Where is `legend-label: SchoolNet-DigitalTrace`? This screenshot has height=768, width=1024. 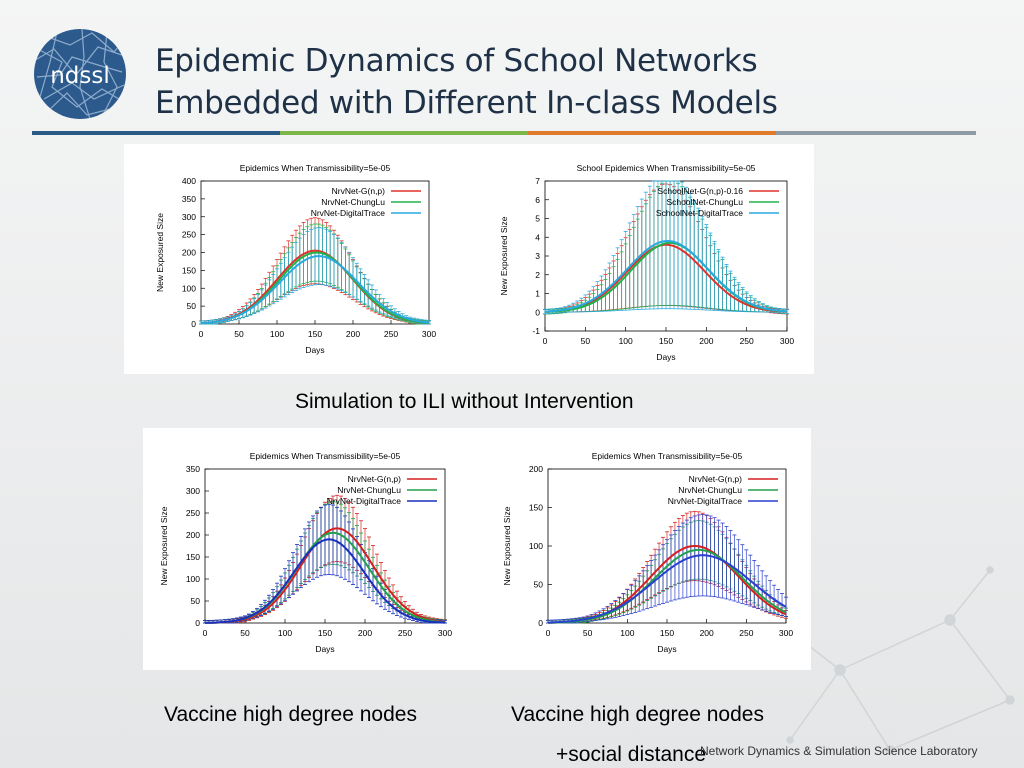 legend-label: SchoolNet-DigitalTrace is located at coordinates (699, 213).